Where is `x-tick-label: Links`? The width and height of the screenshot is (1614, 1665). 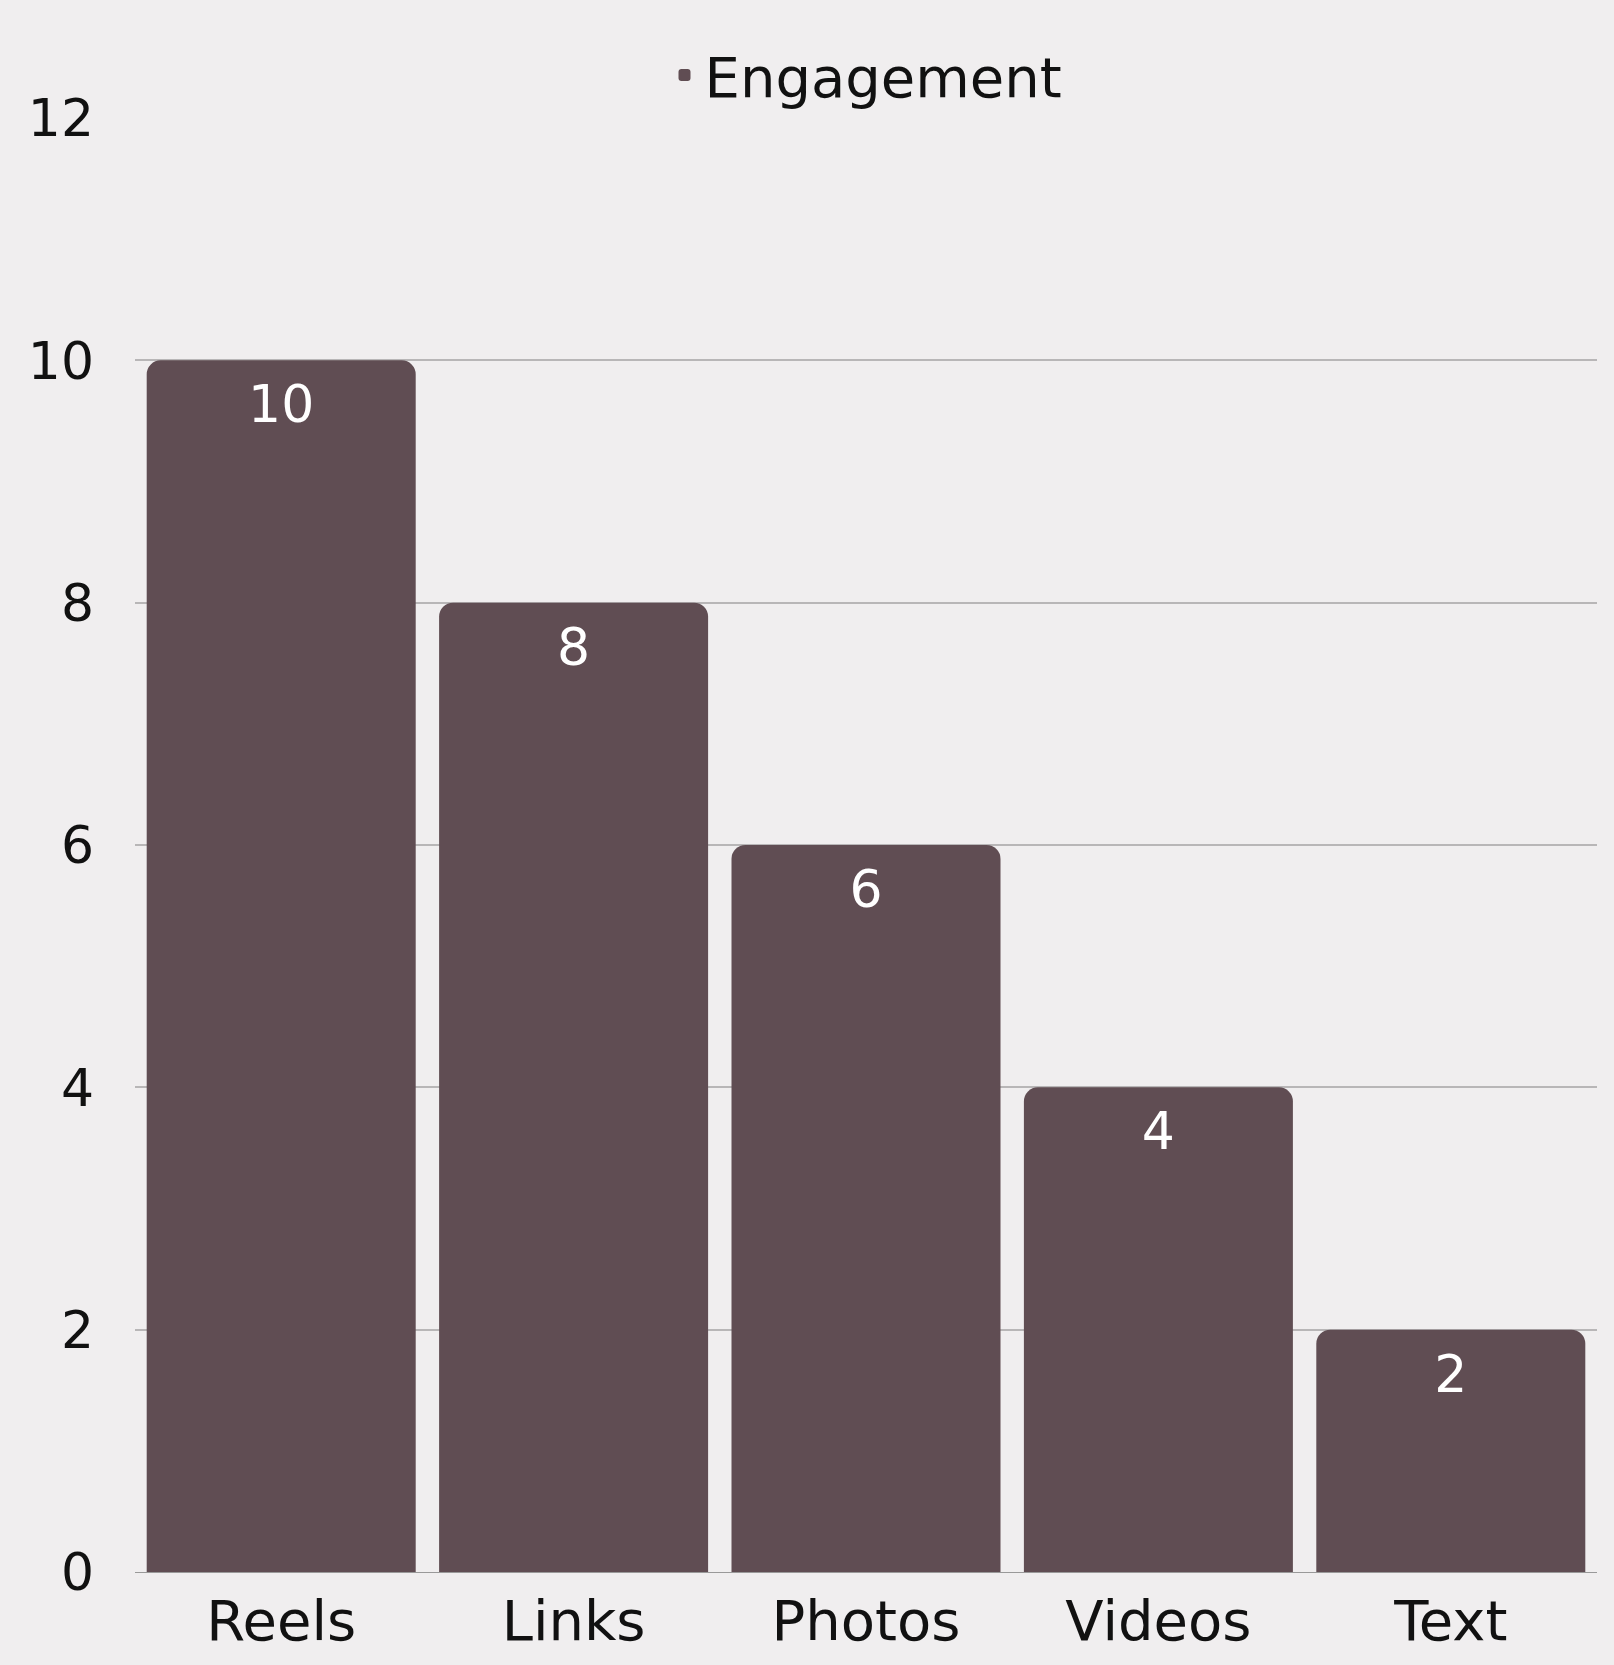
x-tick-label: Links is located at coordinates (573, 1621).